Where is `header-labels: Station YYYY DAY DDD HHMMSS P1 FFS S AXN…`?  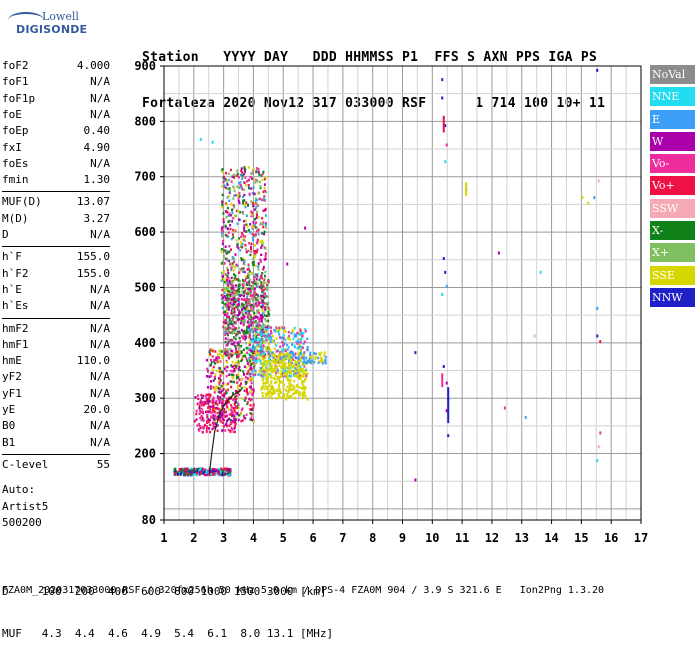 header-labels: Station YYYY DAY DDD HHMMSS P1 FFS S AXN… is located at coordinates (370, 57).